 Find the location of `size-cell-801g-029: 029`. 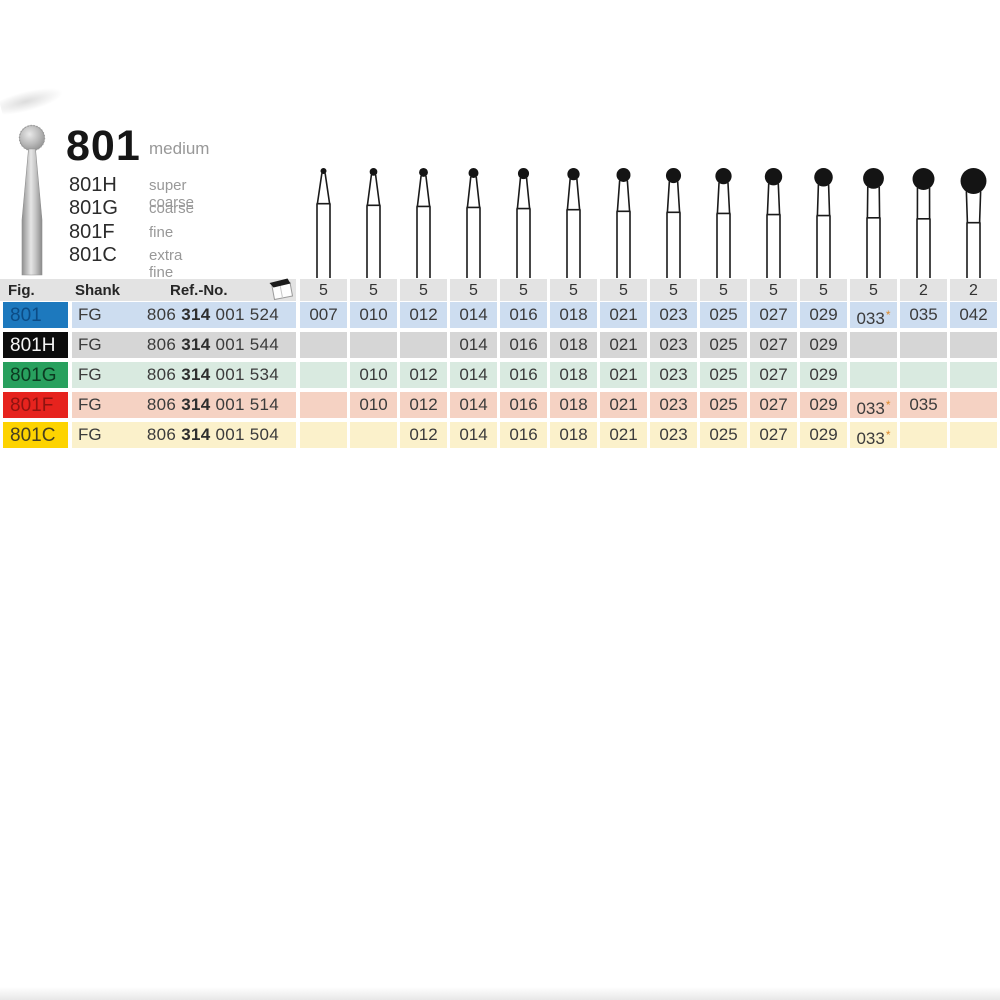

size-cell-801g-029: 029 is located at coordinates (823, 375).